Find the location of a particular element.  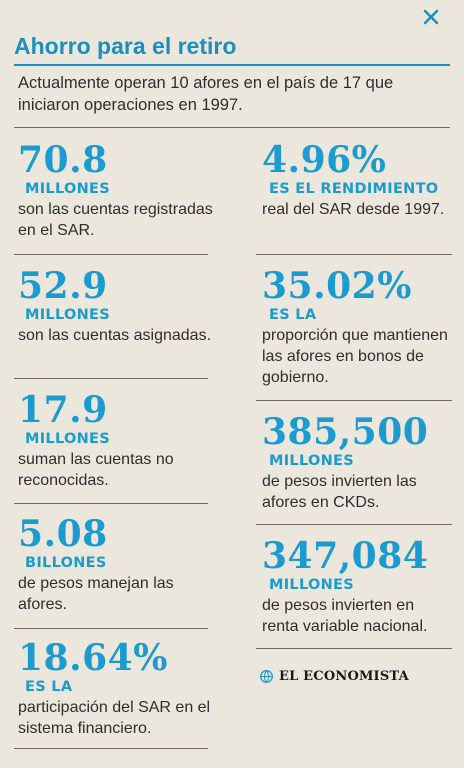

stat-value: 70.8 is located at coordinates (63, 160).